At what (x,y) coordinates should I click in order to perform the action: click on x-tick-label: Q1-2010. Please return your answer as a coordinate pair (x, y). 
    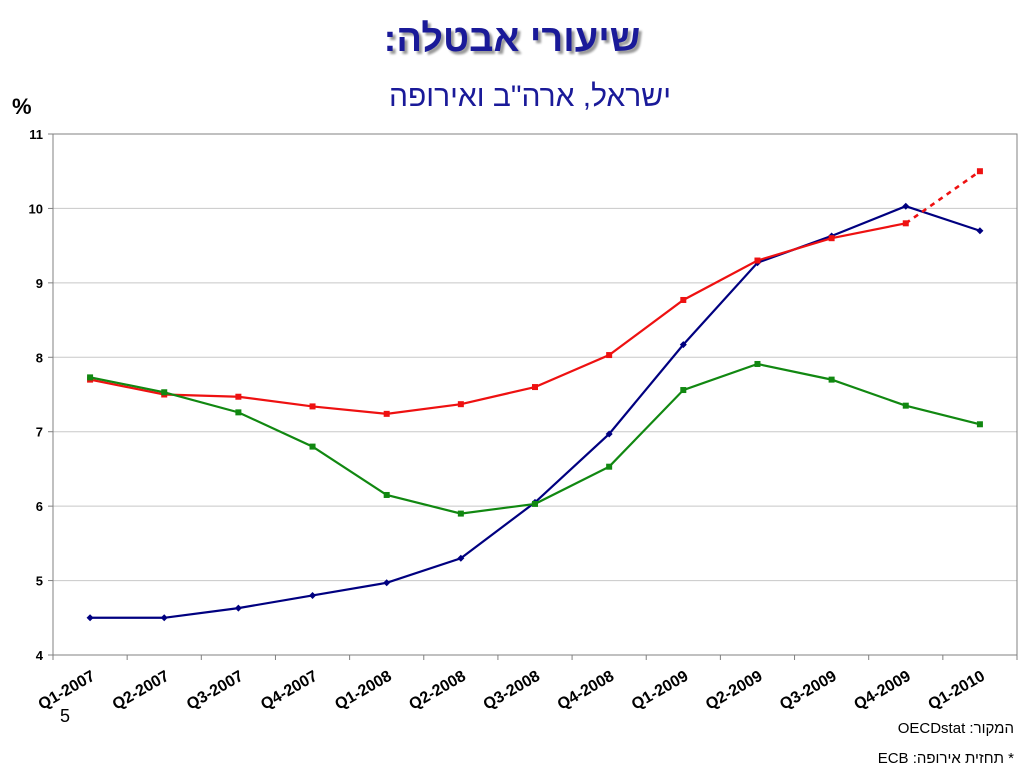
    Looking at the image, I should click on (956, 691).